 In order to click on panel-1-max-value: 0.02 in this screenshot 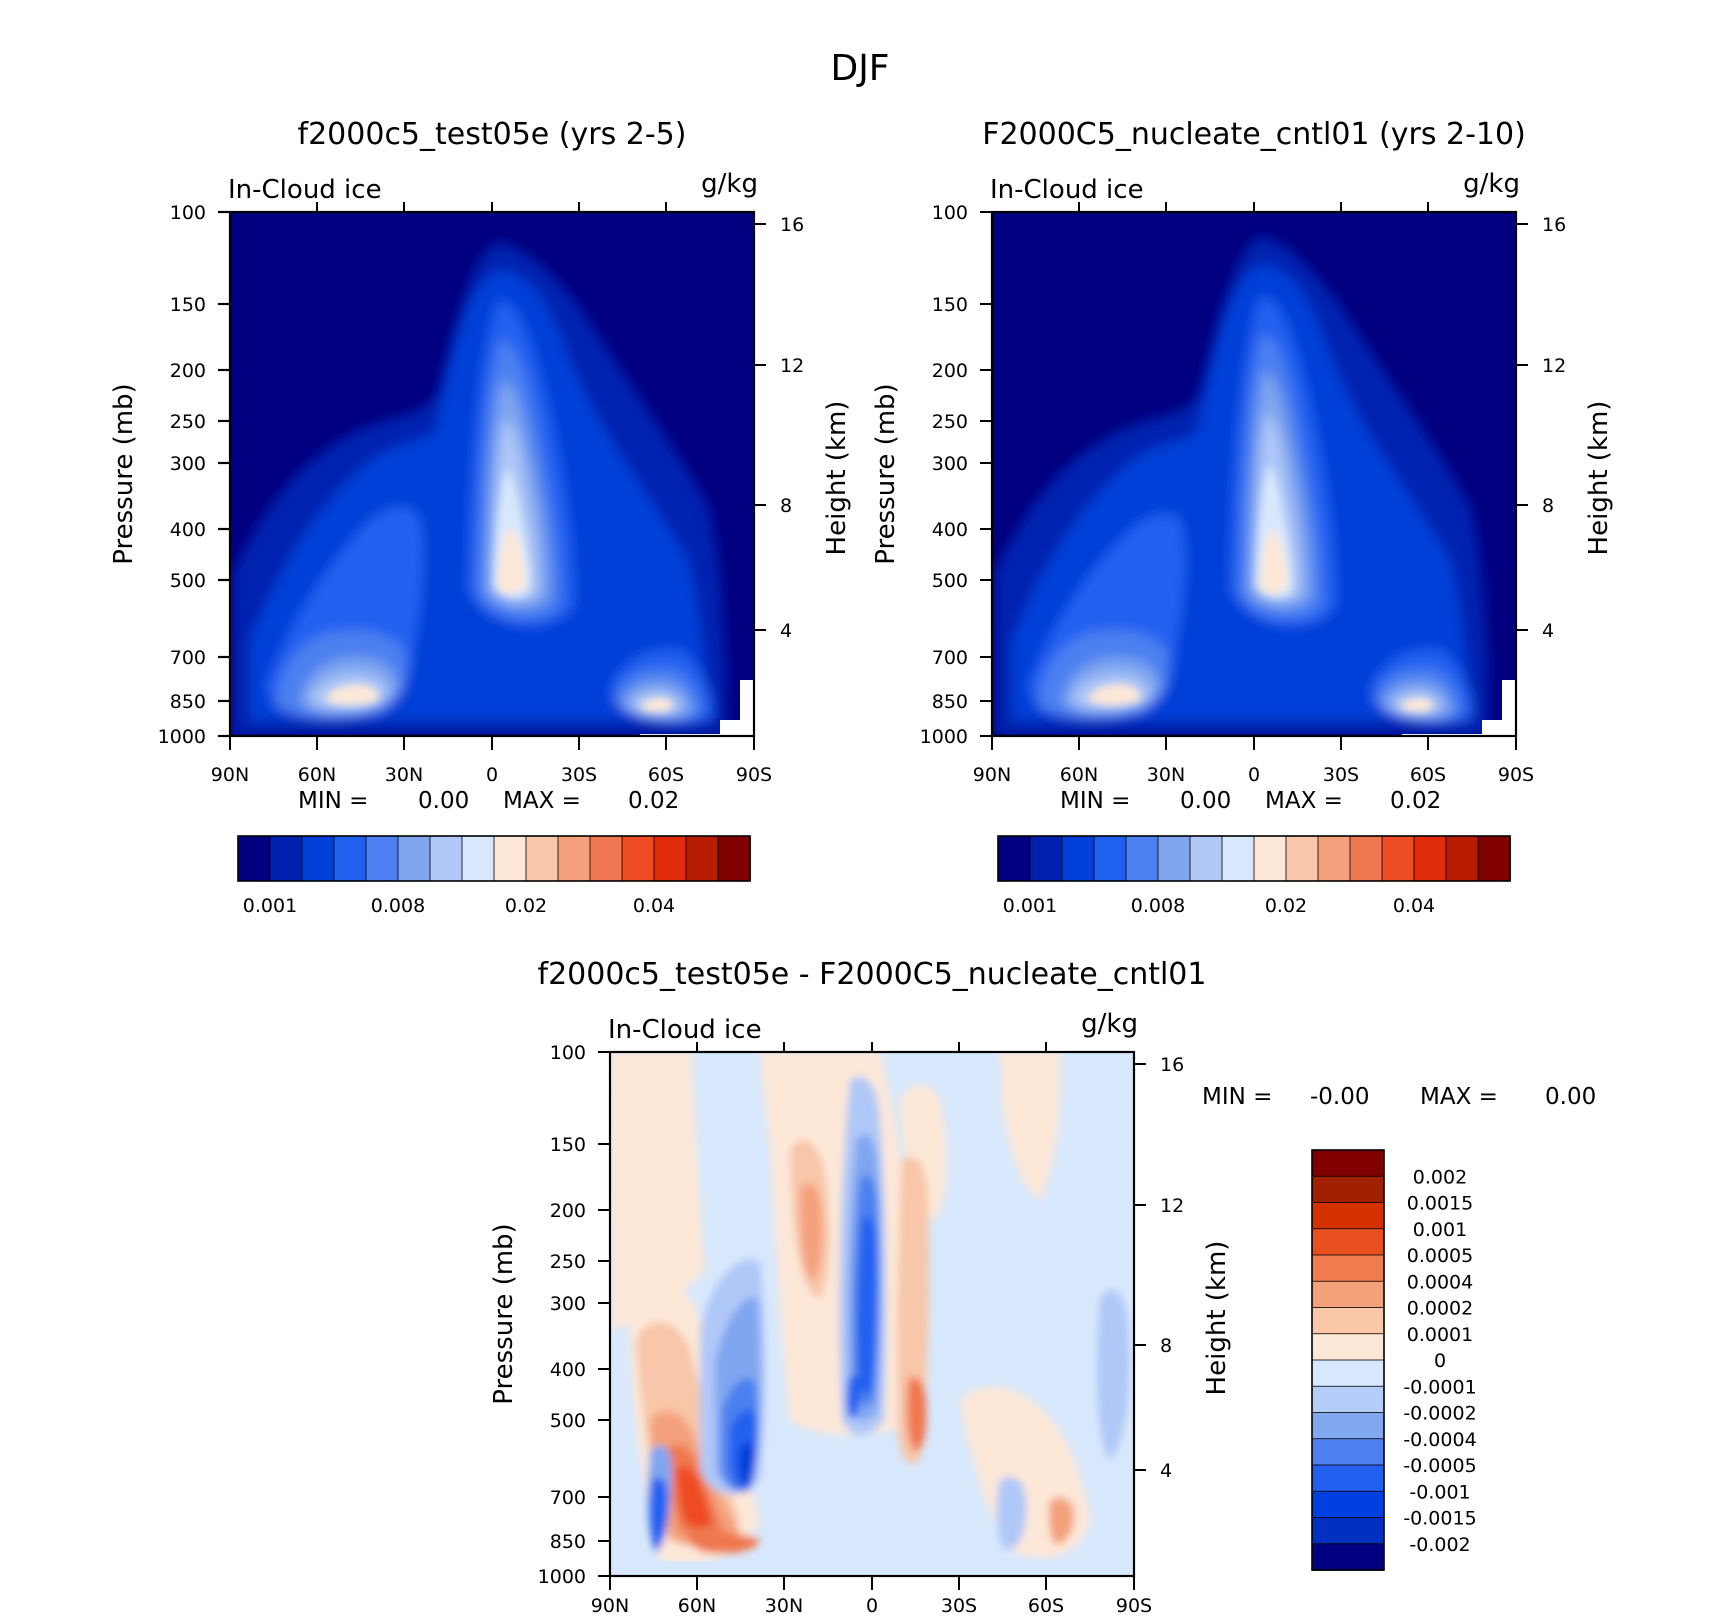, I will do `click(653, 801)`.